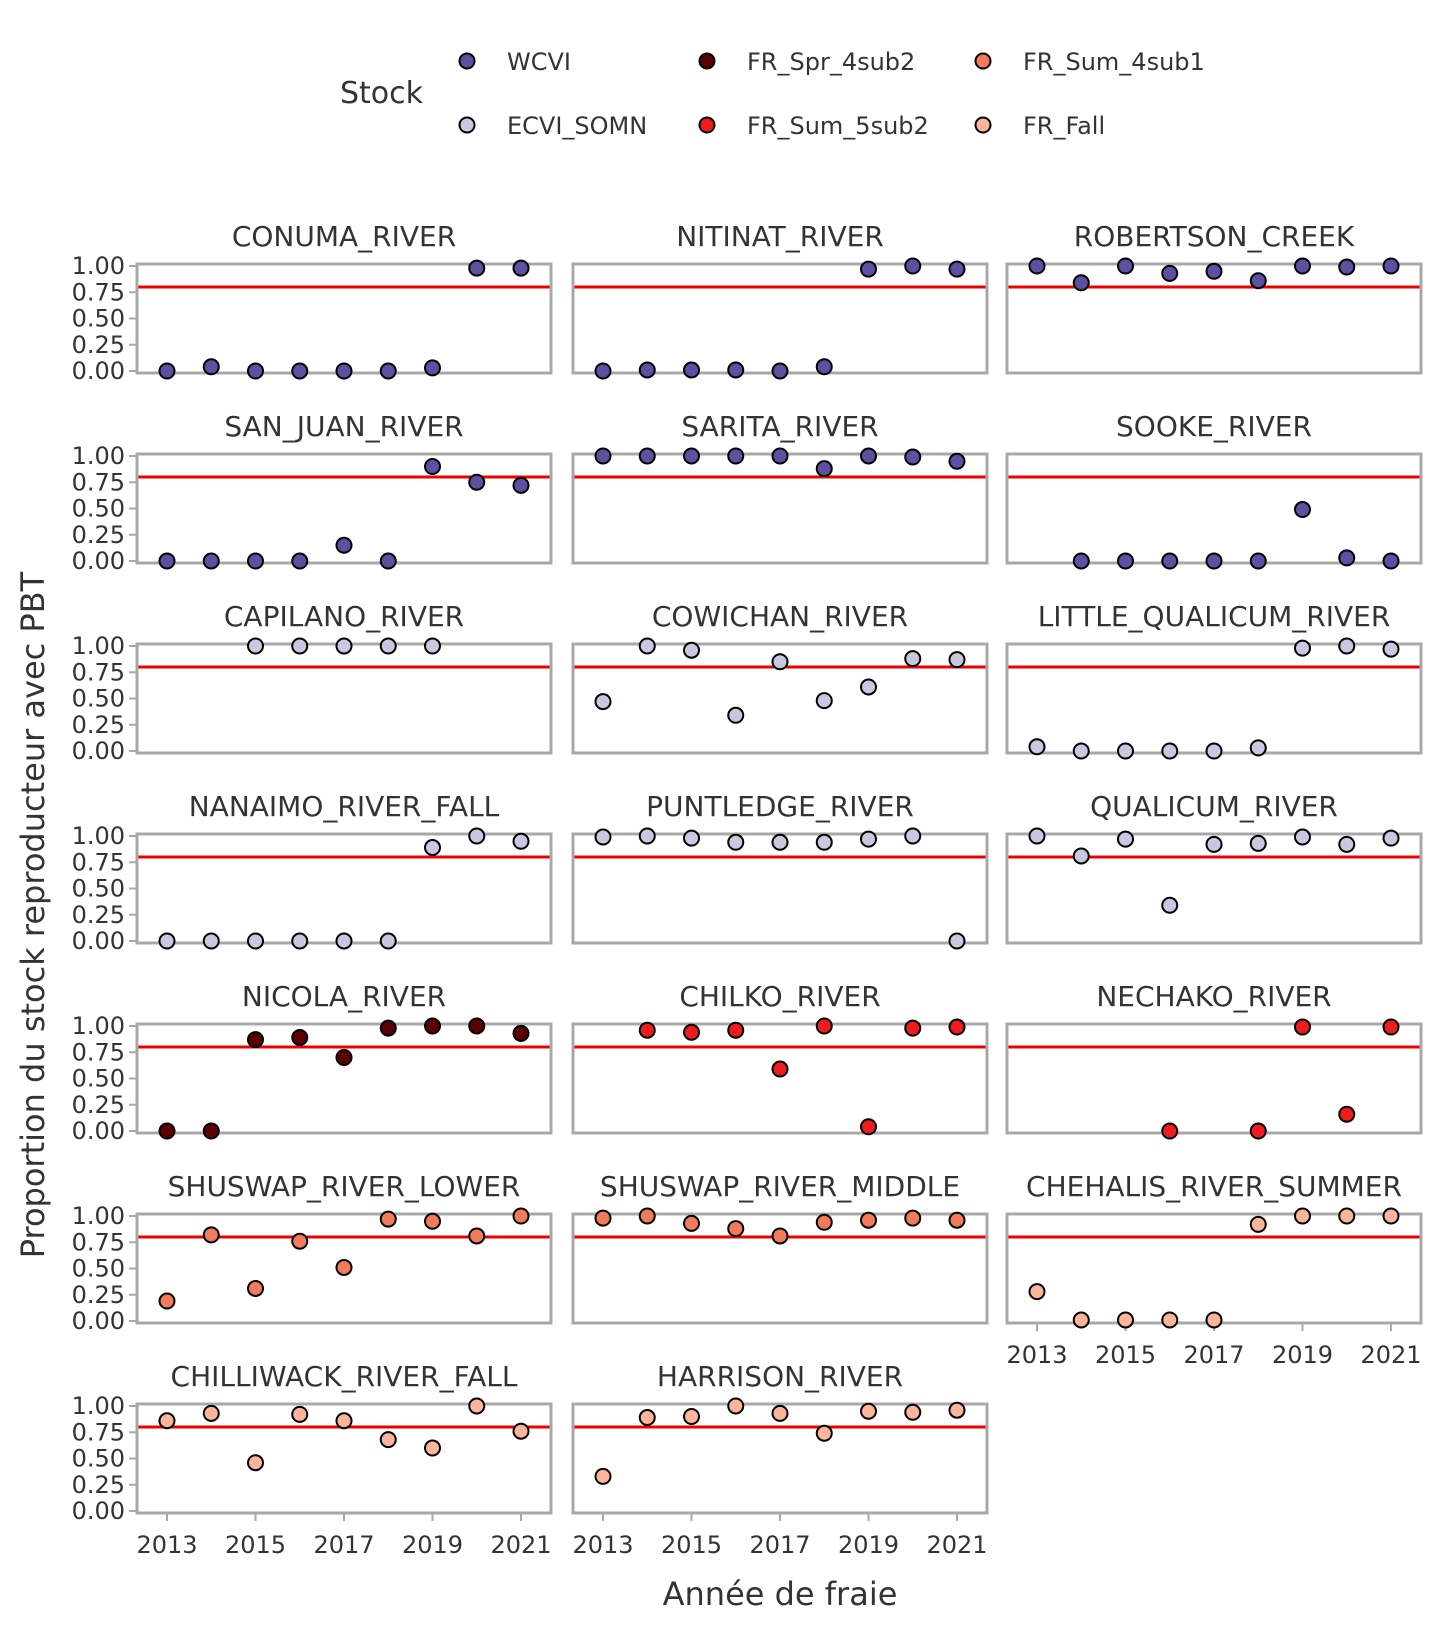 The width and height of the screenshot is (1437, 1625). Describe the element at coordinates (1081, 283) in the screenshot. I see `data-point-robertson-creek-2014` at that location.